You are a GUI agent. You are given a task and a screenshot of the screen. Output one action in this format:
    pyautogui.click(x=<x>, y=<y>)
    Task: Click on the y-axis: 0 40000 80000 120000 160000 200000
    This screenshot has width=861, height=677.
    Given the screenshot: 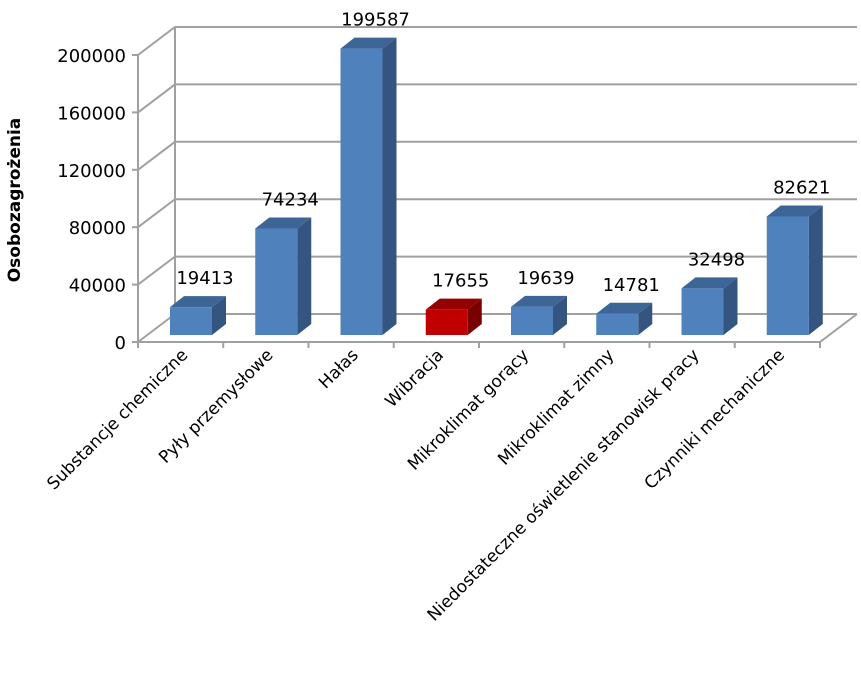 What is the action you would take?
    pyautogui.click(x=97, y=200)
    